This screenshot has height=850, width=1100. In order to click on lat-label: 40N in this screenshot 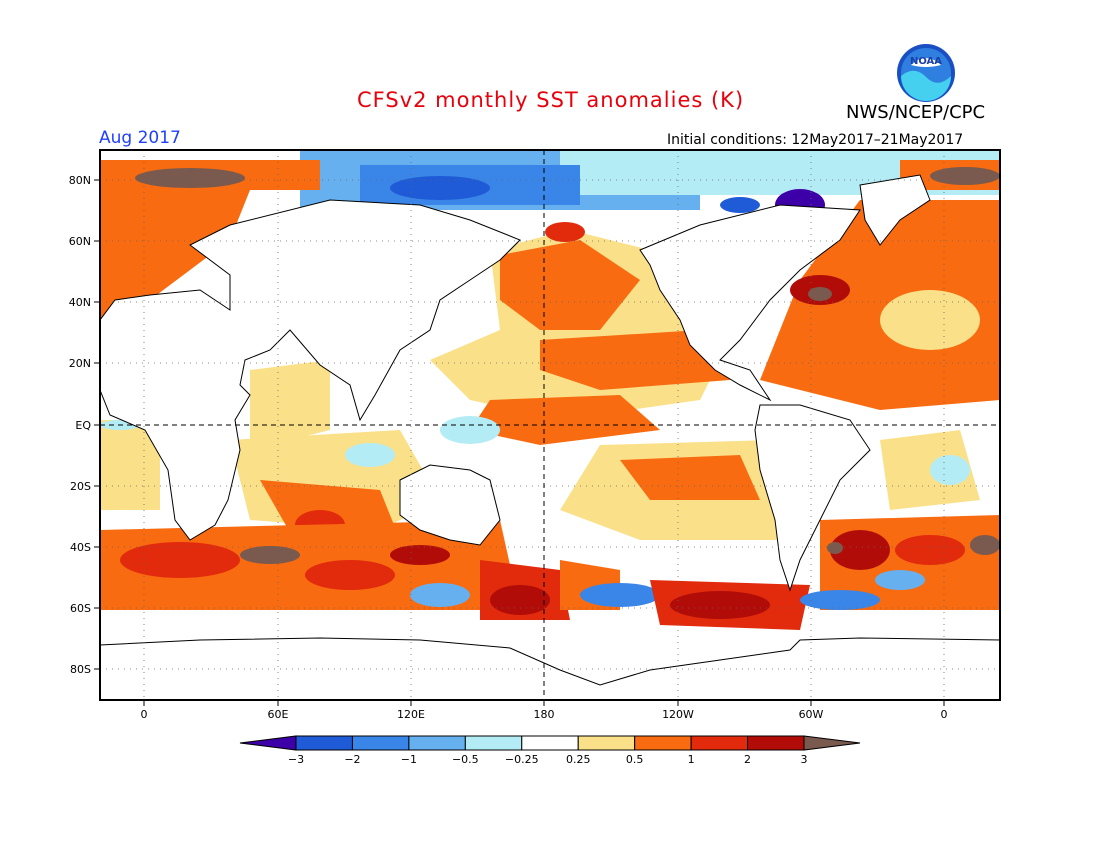, I will do `click(80, 302)`.